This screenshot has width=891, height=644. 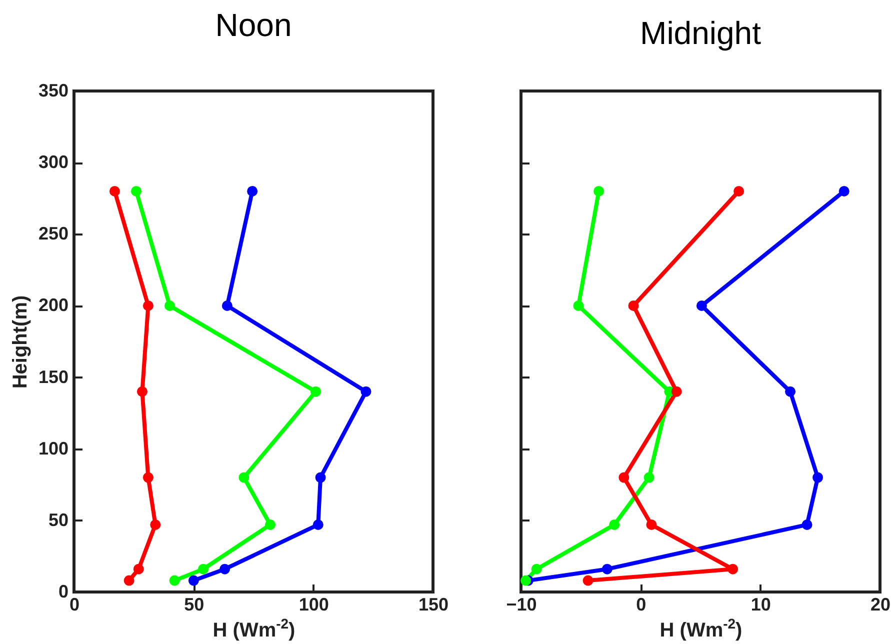 What do you see at coordinates (53, 90) in the screenshot?
I see `y-tick-label: 350` at bounding box center [53, 90].